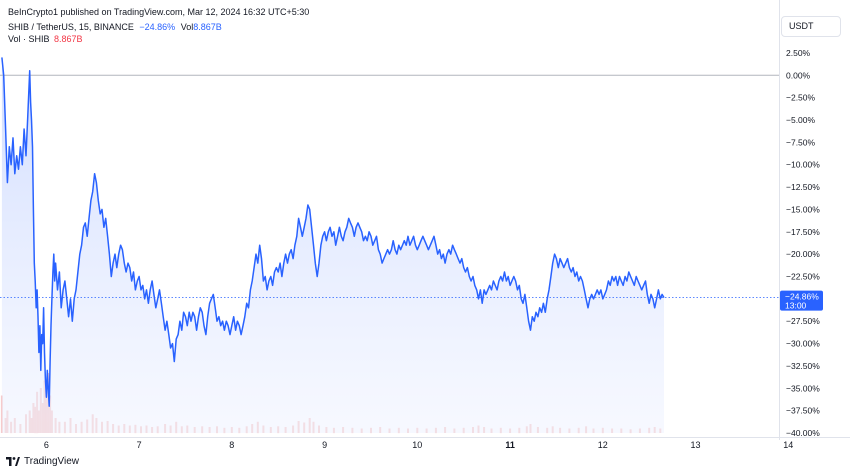 The height and width of the screenshot is (474, 850). What do you see at coordinates (510, 445) in the screenshot?
I see `time-tick-5: 11` at bounding box center [510, 445].